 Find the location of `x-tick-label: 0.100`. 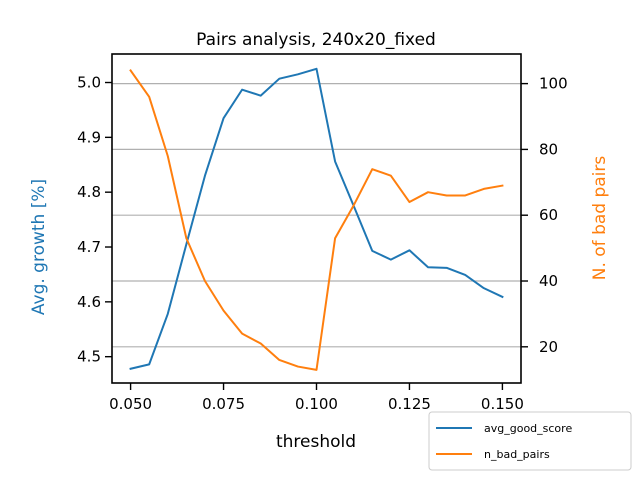

x-tick-label: 0.100 is located at coordinates (316, 404).